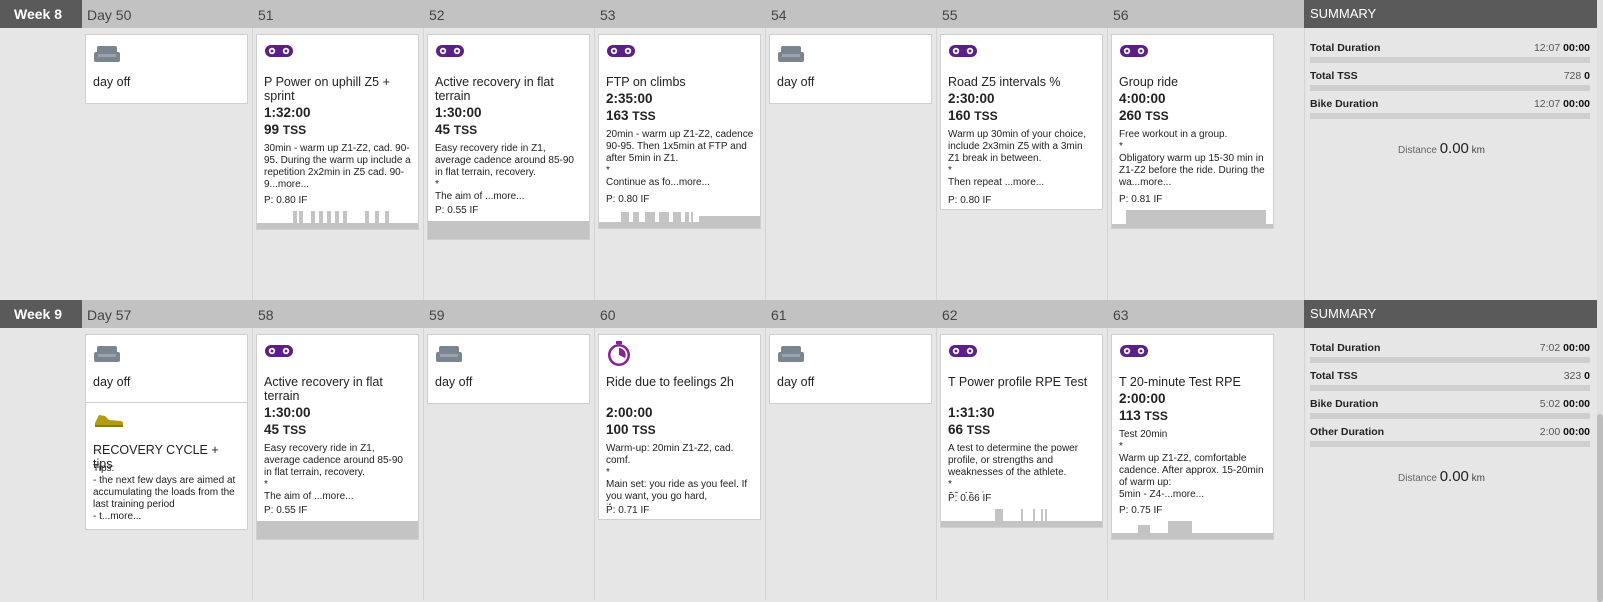 Image resolution: width=1603 pixels, height=602 pixels. I want to click on summary-value: 7:02 00:00, so click(1565, 348).